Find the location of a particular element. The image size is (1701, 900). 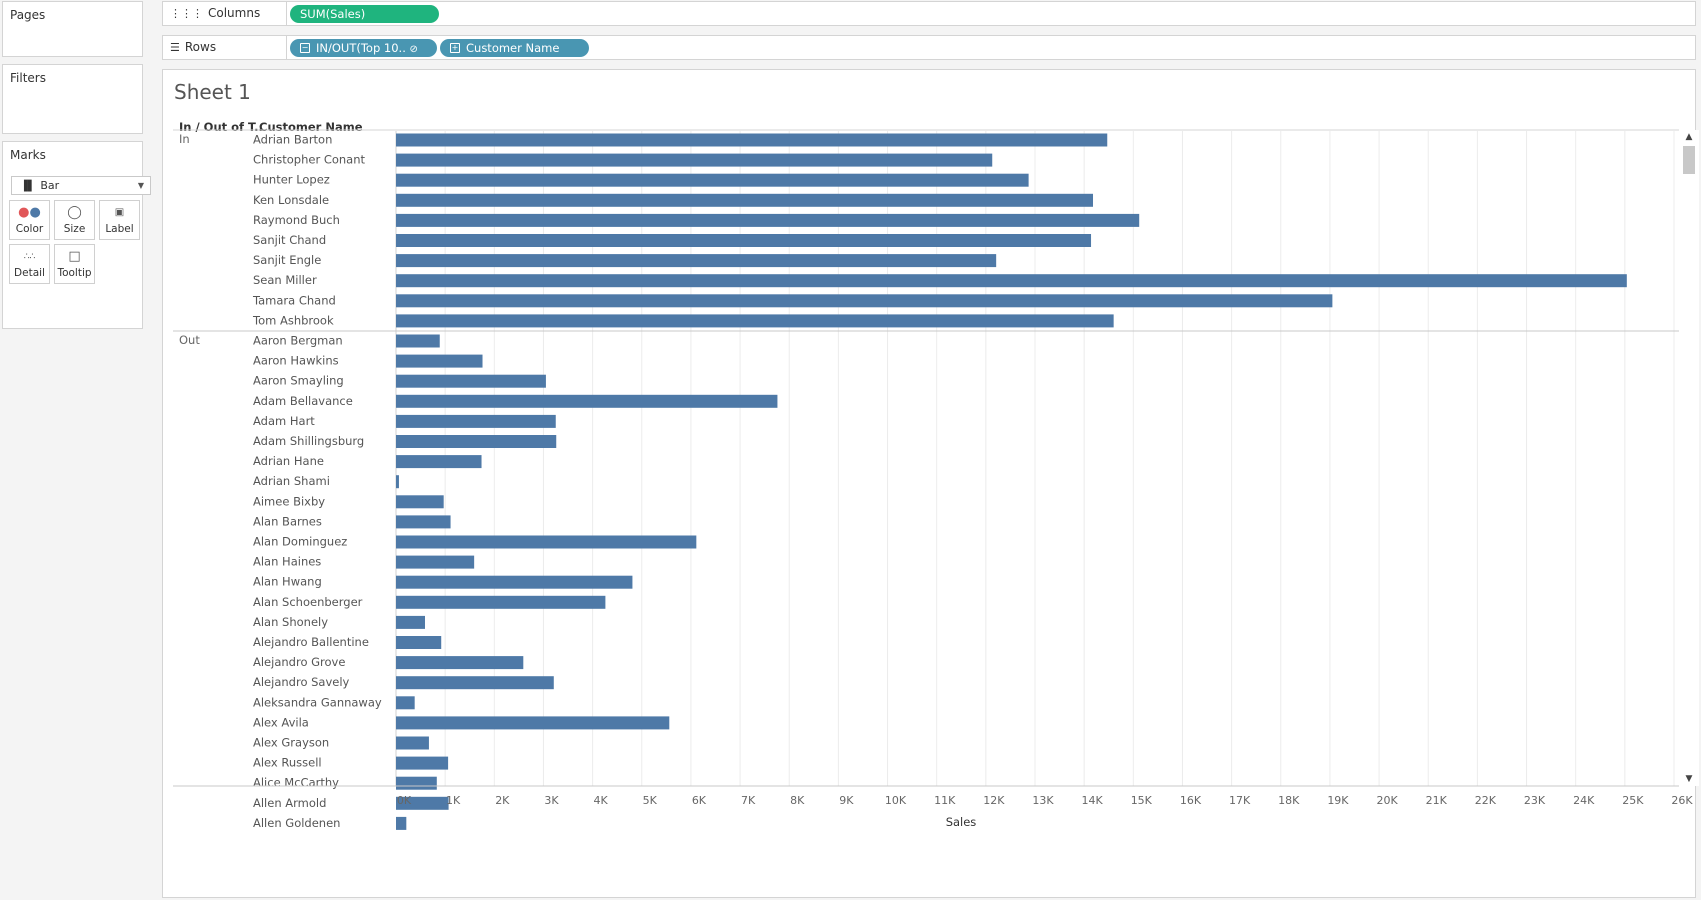

vertical-scrollbar: ▲ ▼ is located at coordinates (1690, 458).